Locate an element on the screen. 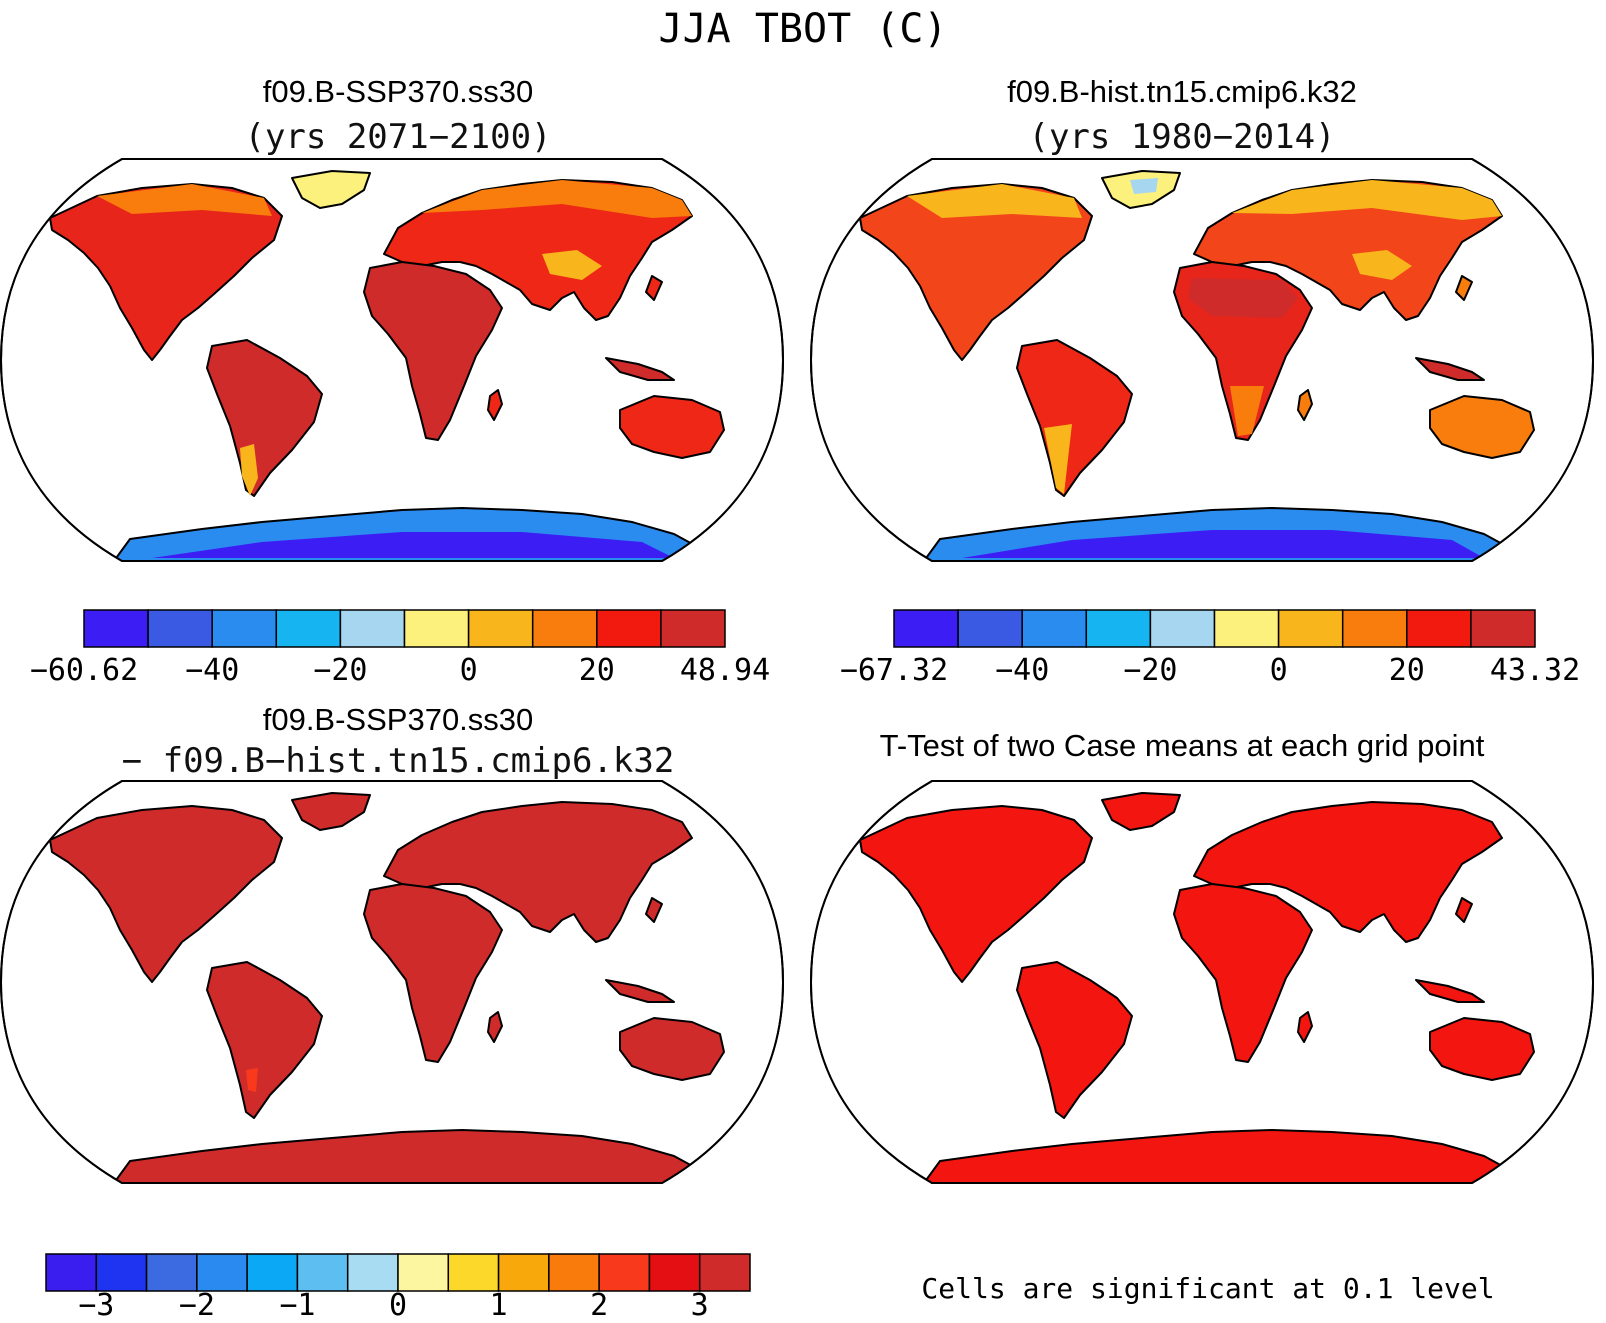  contour-greenland-ice is located at coordinates (1144, 186).